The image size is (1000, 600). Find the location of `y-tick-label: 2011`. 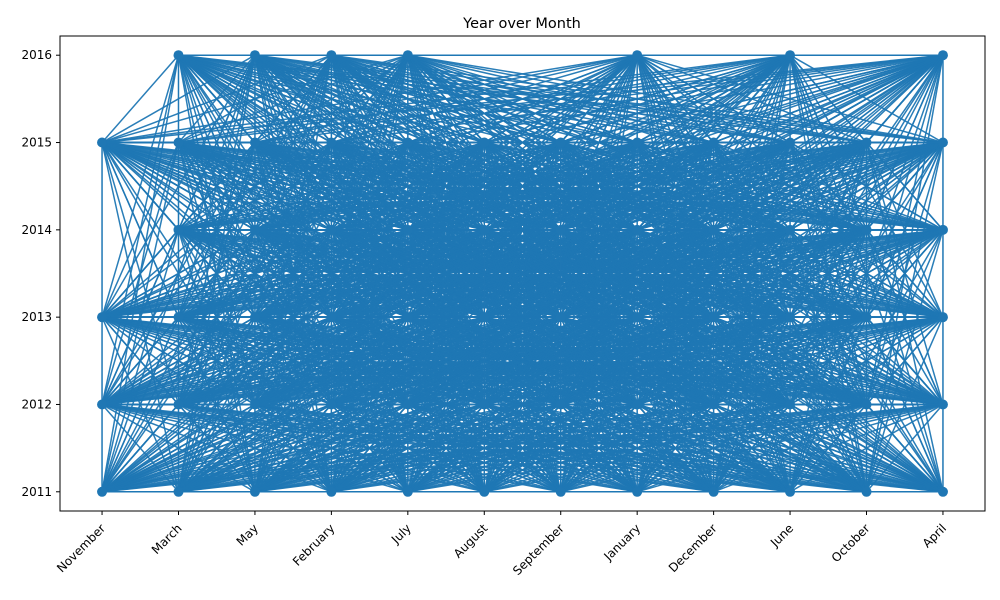

y-tick-label: 2011 is located at coordinates (36, 492).